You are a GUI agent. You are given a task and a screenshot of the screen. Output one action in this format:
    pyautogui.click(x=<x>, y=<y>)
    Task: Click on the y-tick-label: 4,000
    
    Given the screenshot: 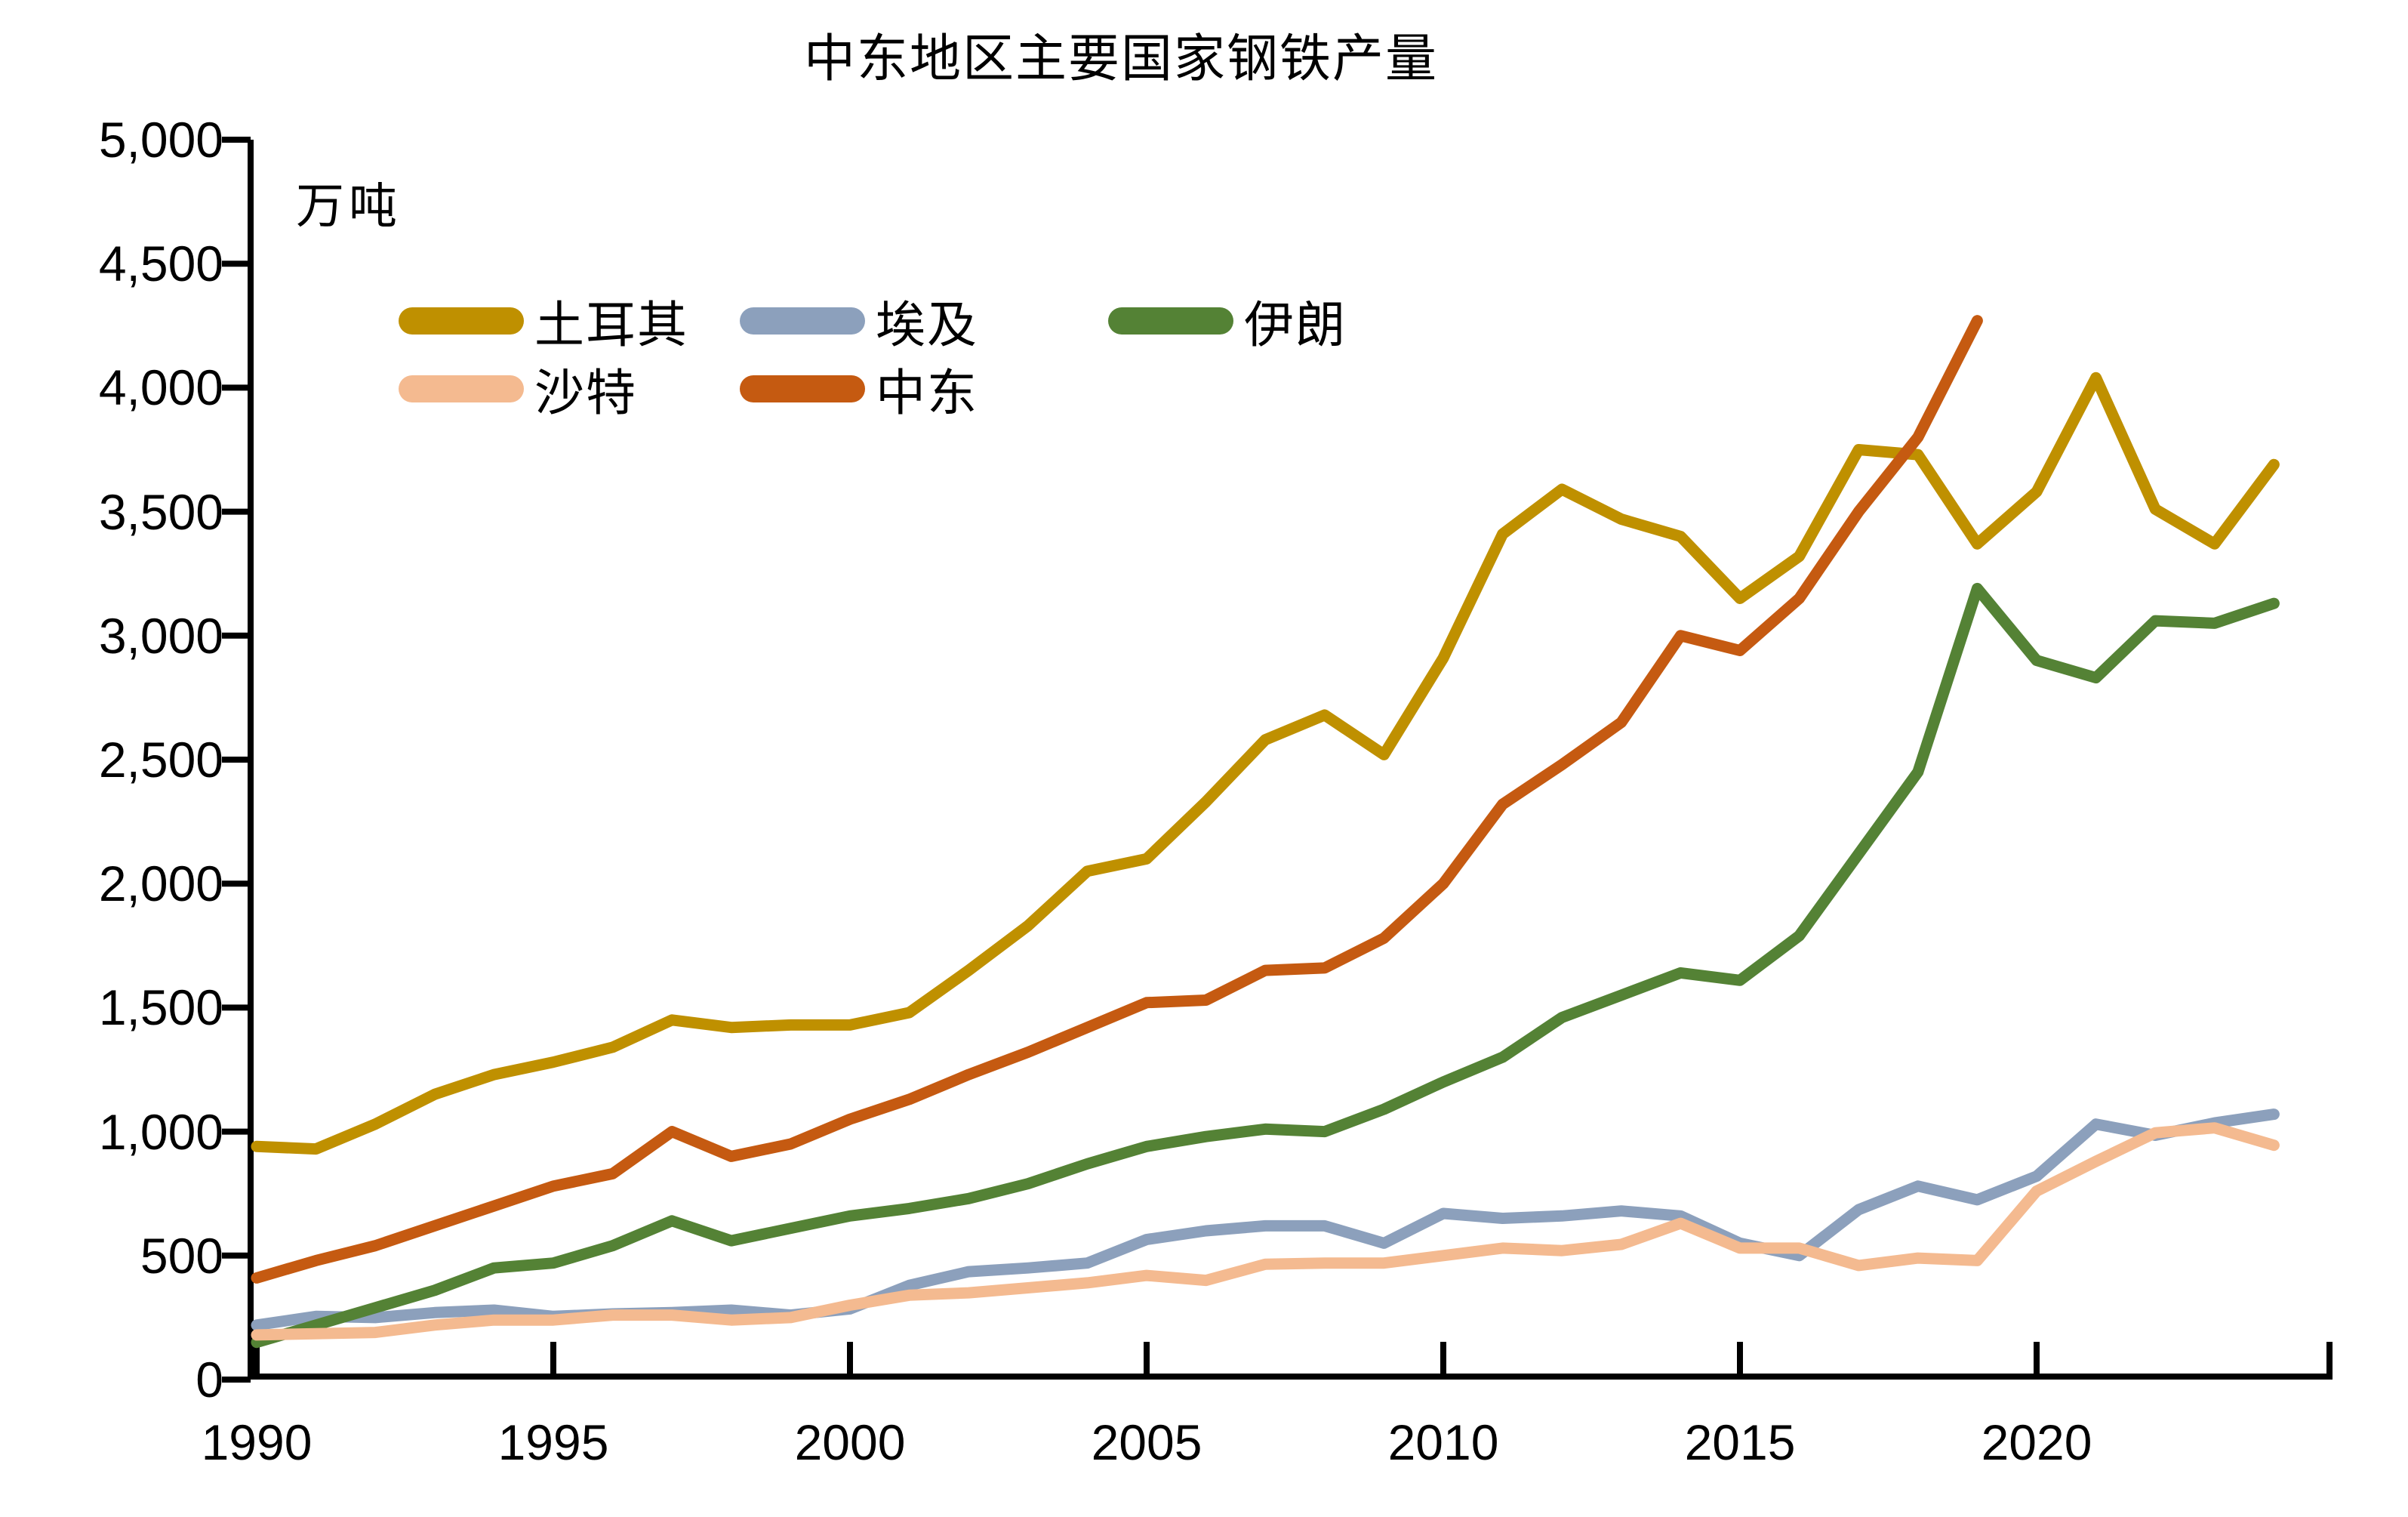 What is the action you would take?
    pyautogui.click(x=161, y=387)
    